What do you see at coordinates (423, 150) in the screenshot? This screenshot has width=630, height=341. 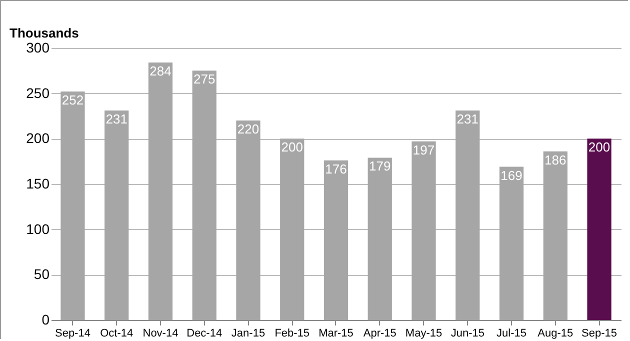 I see `data-label: 197` at bounding box center [423, 150].